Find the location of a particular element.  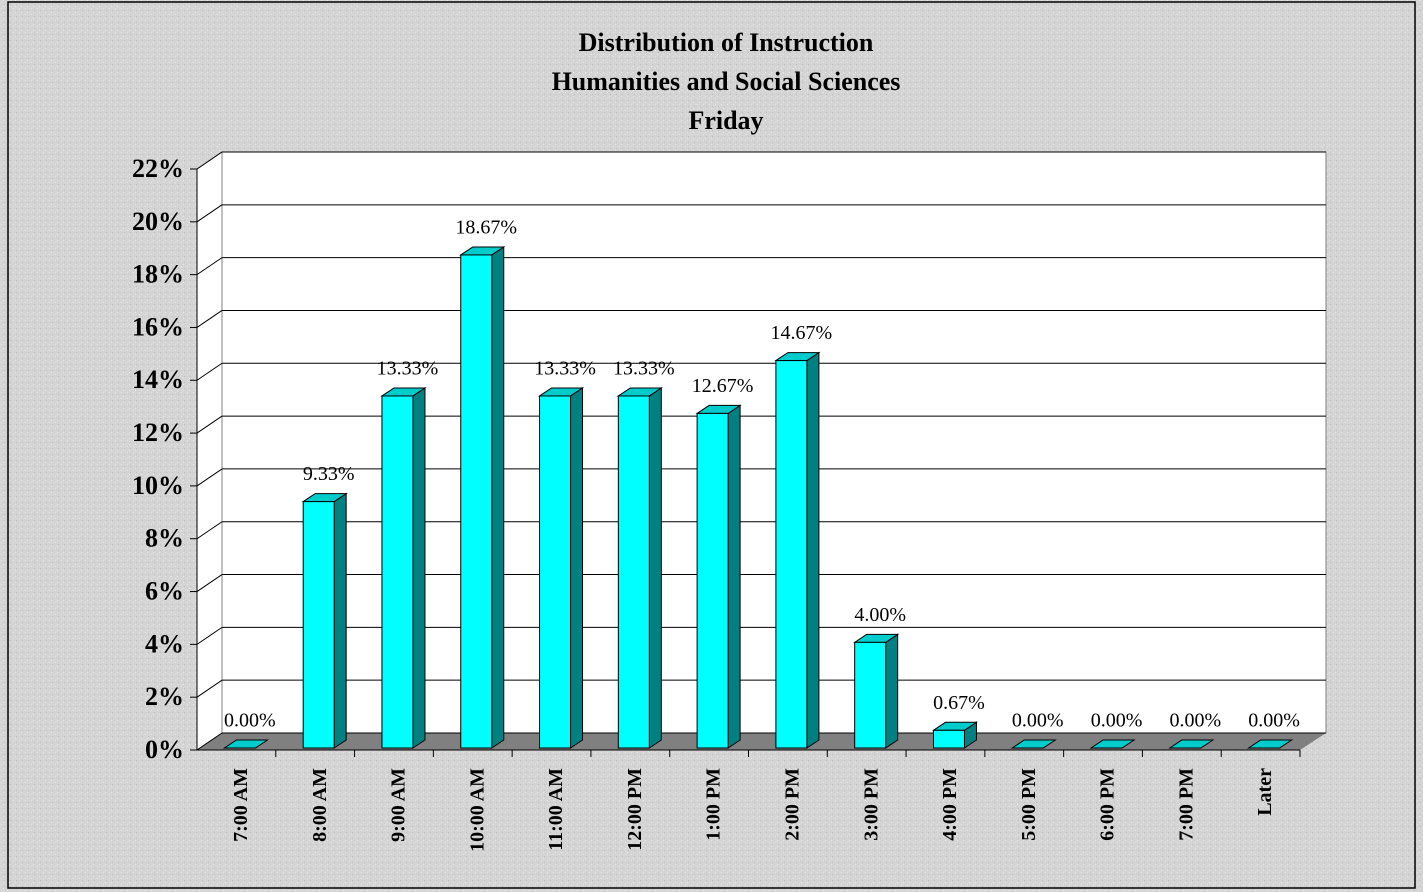

x-tick-label: 5:00 PM is located at coordinates (1029, 804).